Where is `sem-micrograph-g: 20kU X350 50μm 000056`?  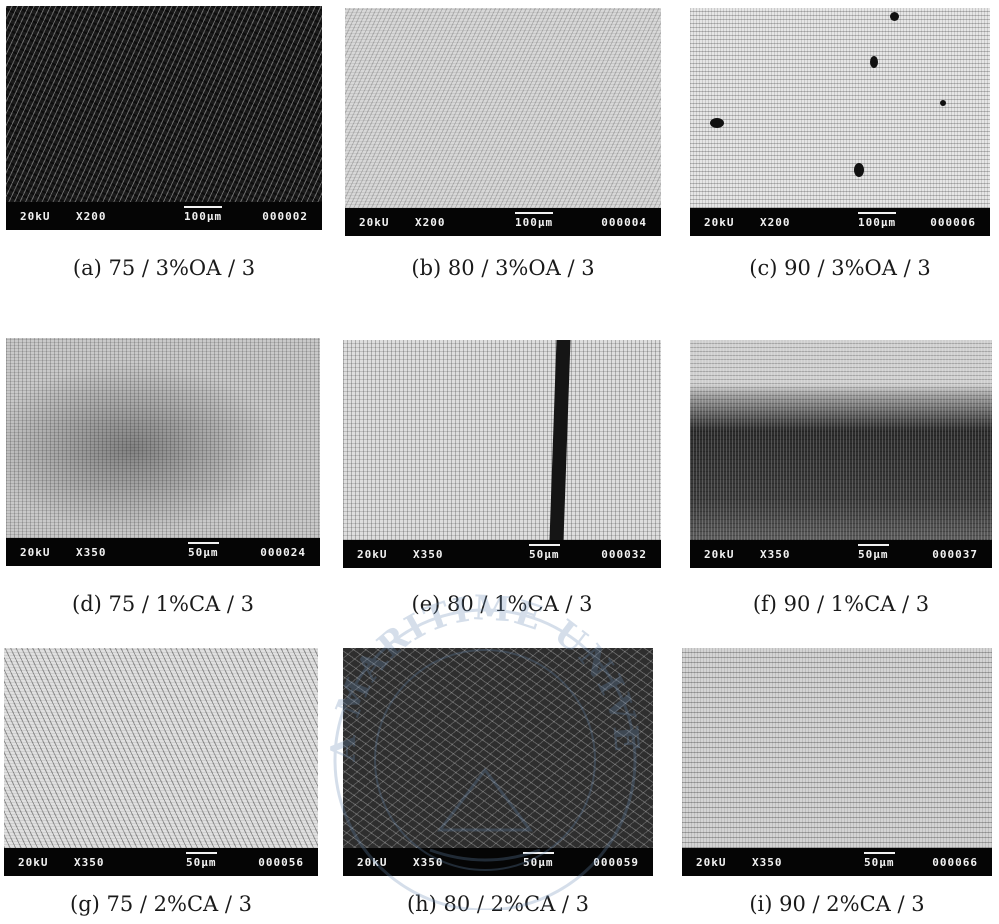 sem-micrograph-g: 20kU X350 50μm 000056 is located at coordinates (161, 762).